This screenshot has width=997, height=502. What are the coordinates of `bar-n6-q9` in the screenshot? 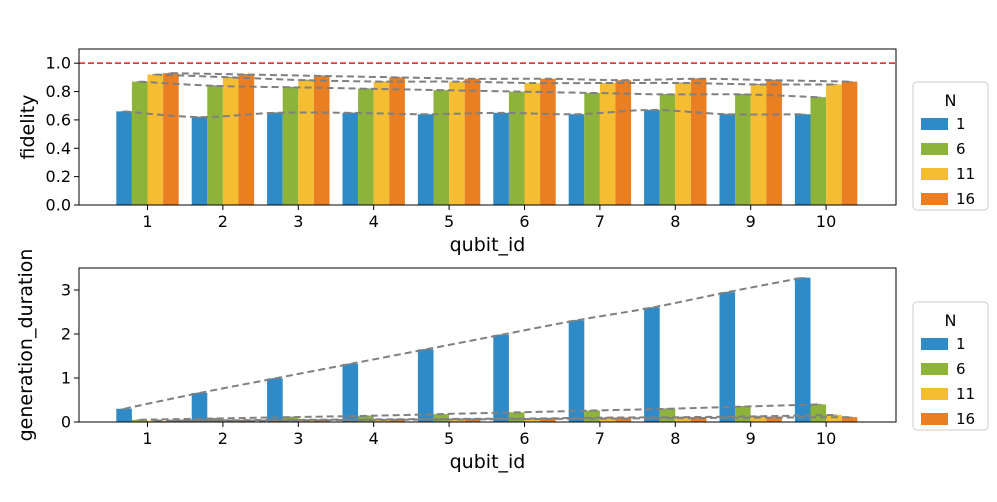 It's located at (743, 414).